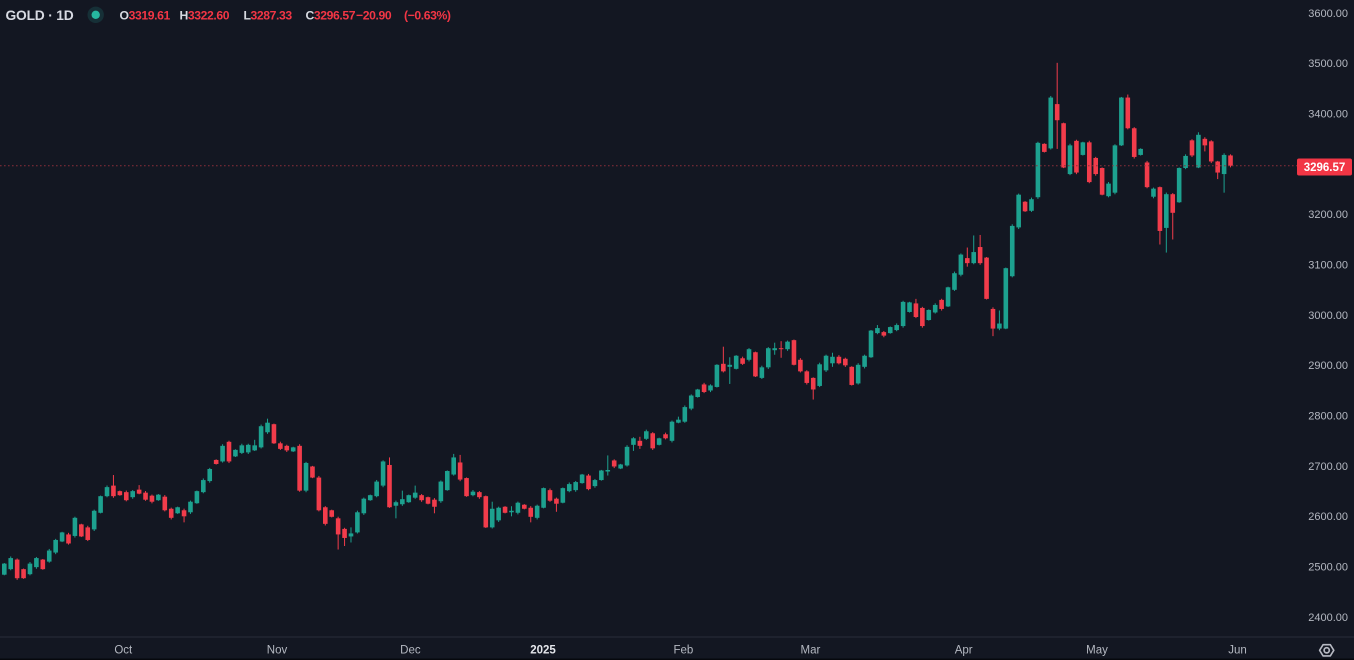 This screenshot has width=1354, height=660. What do you see at coordinates (1325, 168) in the screenshot?
I see `svg-text: 3296.57` at bounding box center [1325, 168].